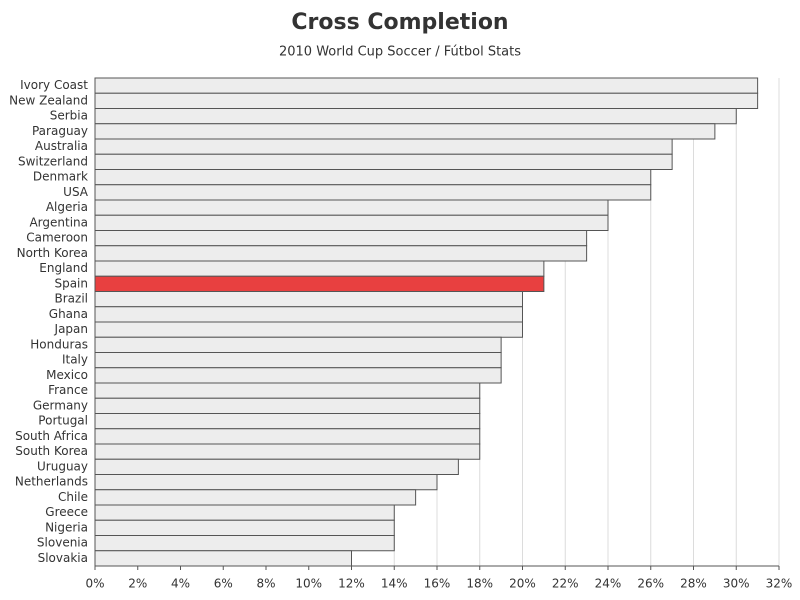  I want to click on x-tick-label: 6%, so click(223, 584).